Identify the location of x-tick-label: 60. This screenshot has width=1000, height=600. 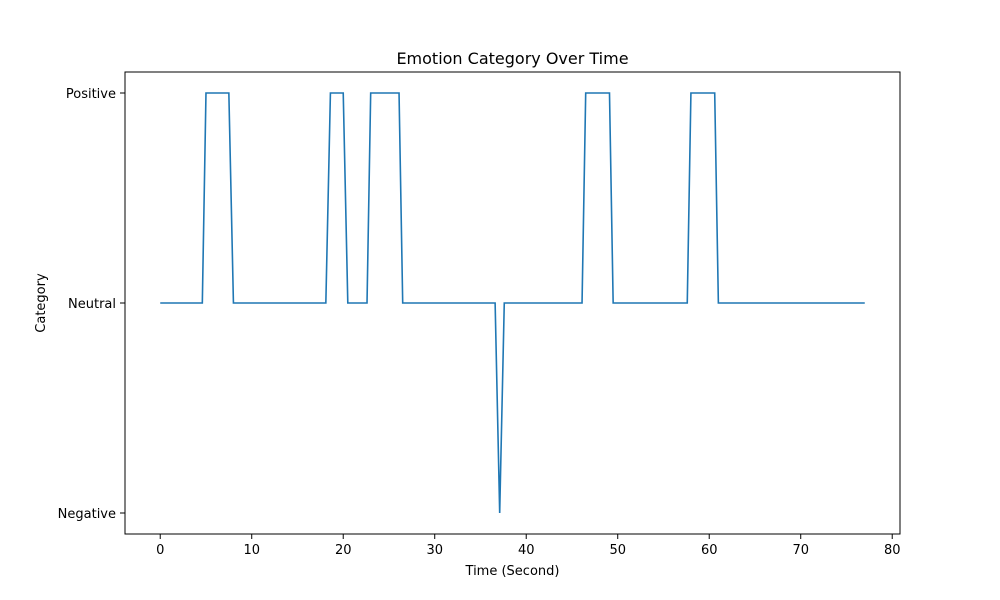
(709, 550).